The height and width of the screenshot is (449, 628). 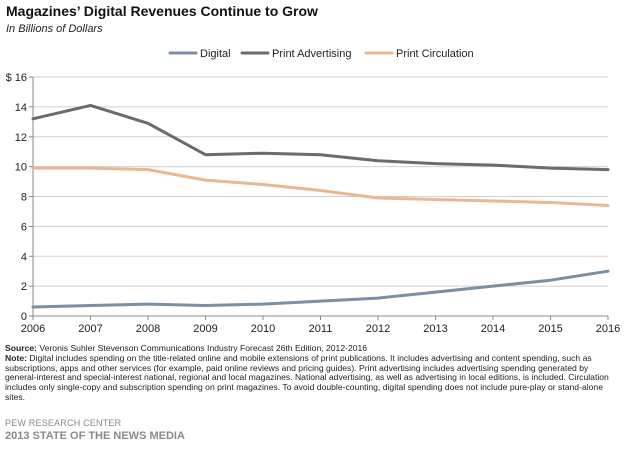 What do you see at coordinates (608, 329) in the screenshot?
I see `x-tick-label: 2016` at bounding box center [608, 329].